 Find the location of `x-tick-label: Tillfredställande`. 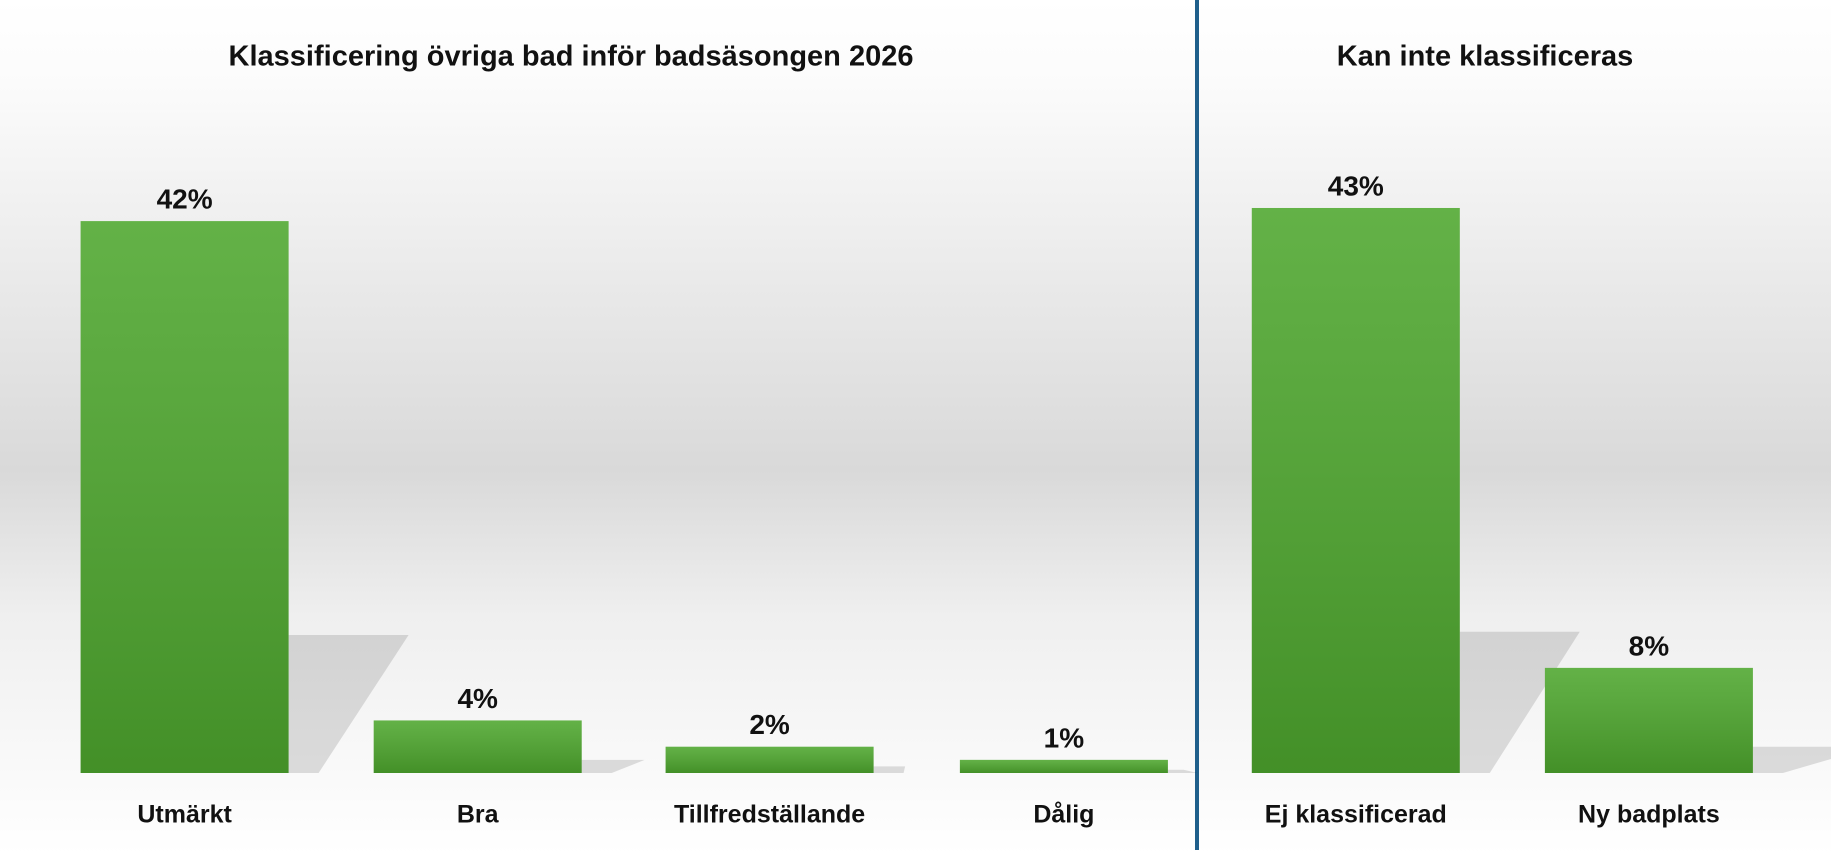

x-tick-label: Tillfredställande is located at coordinates (769, 815).